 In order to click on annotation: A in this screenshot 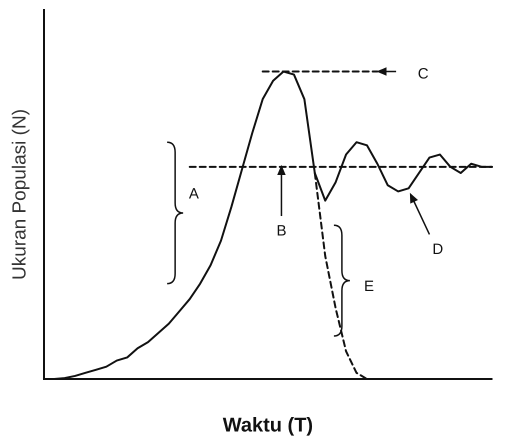, I will do `click(193, 194)`.